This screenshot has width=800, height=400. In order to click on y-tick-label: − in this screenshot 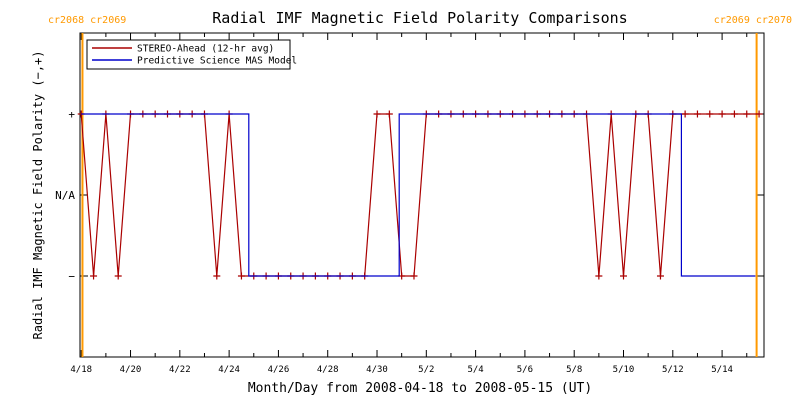, I will do `click(71, 276)`.